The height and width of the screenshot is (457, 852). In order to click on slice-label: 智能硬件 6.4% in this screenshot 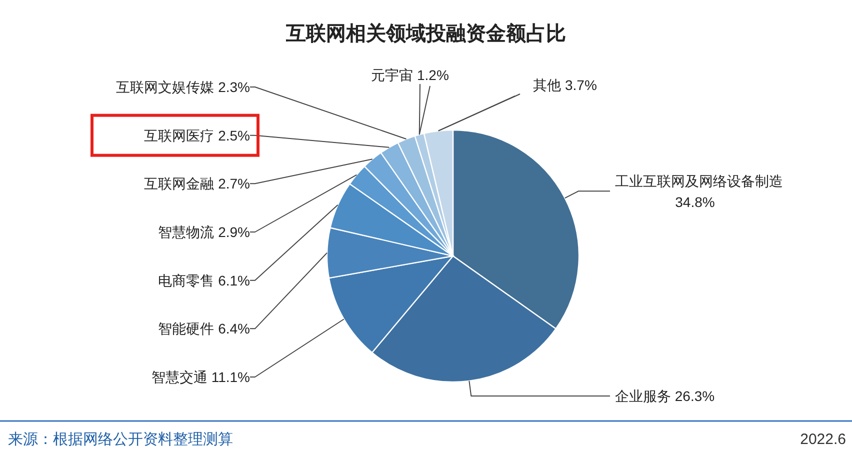, I will do `click(204, 328)`.